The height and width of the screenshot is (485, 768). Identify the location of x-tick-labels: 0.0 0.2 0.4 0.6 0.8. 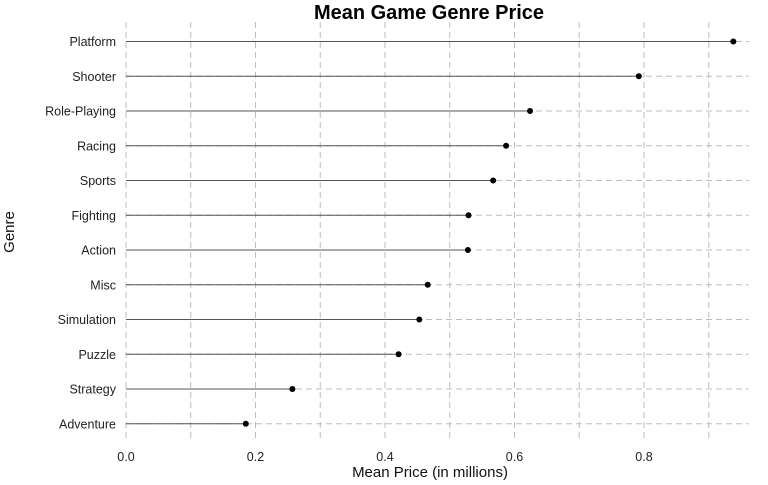
(384, 457).